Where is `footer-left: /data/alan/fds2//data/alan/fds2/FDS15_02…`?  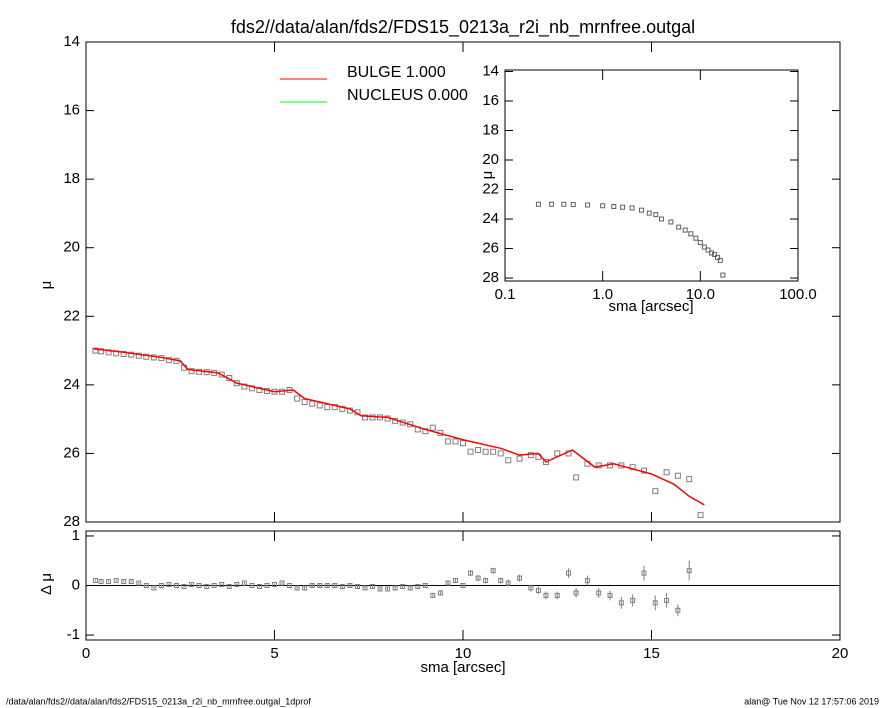
footer-left: /data/alan/fds2//data/alan/fds2/FDS15_02… is located at coordinates (158, 701).